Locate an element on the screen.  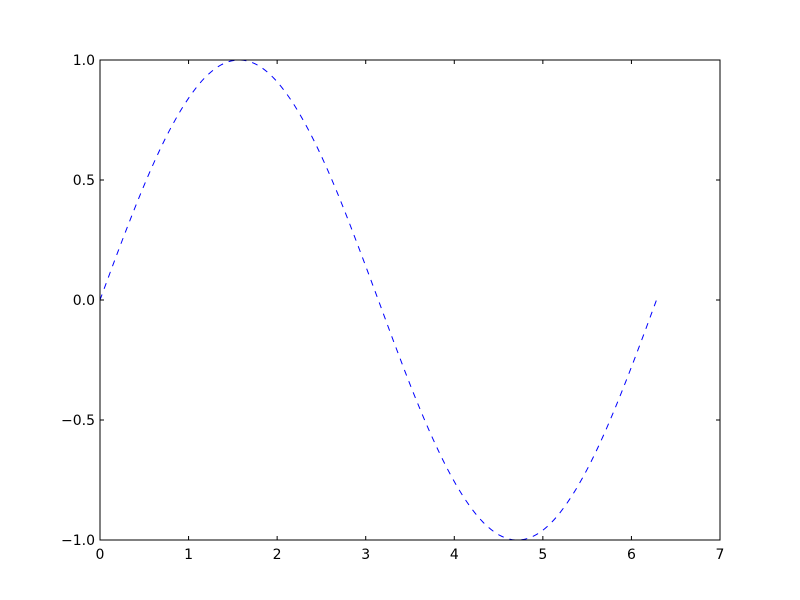
y-tick-label: −0.5 is located at coordinates (78, 421).